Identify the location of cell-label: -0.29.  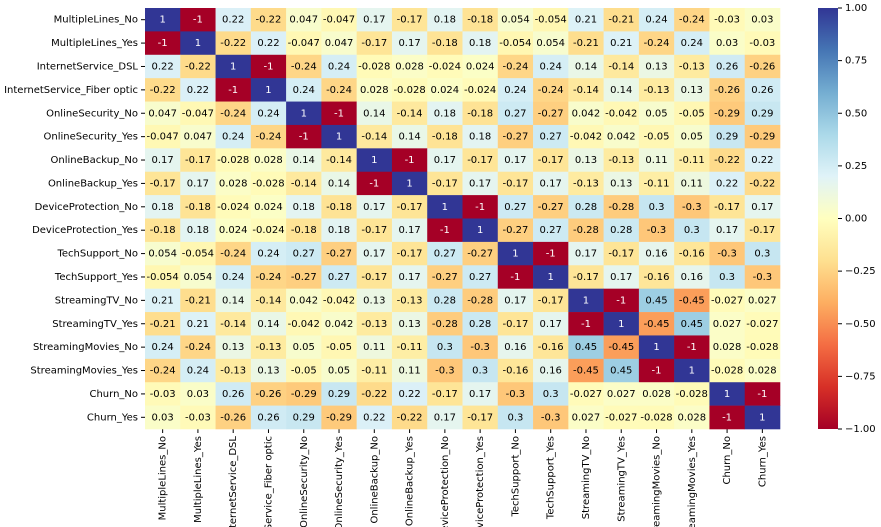
(762, 137).